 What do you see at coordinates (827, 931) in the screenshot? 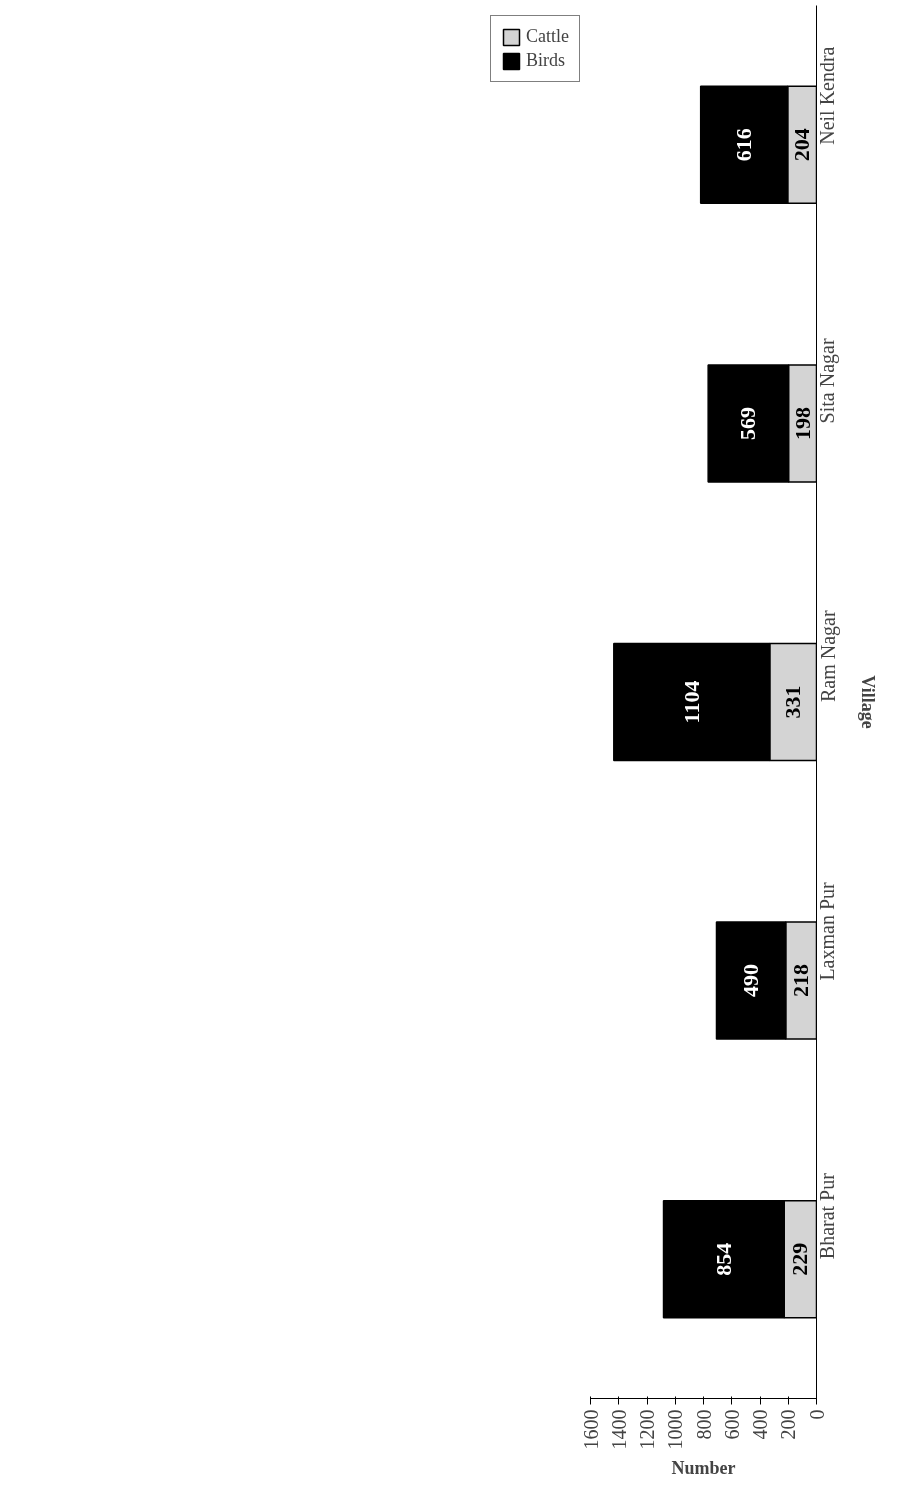
I see `y-tick-label: Laxman Pur` at bounding box center [827, 931].